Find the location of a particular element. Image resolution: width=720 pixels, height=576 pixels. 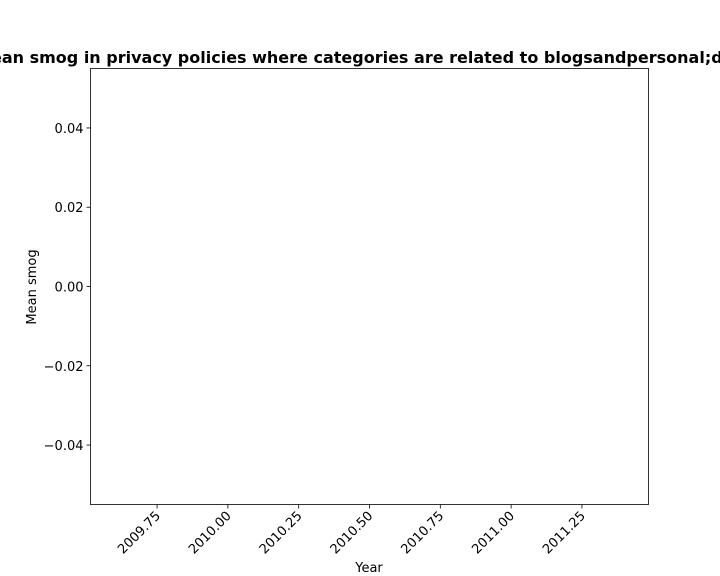

y-tick-label: 0.02 is located at coordinates (69, 208).